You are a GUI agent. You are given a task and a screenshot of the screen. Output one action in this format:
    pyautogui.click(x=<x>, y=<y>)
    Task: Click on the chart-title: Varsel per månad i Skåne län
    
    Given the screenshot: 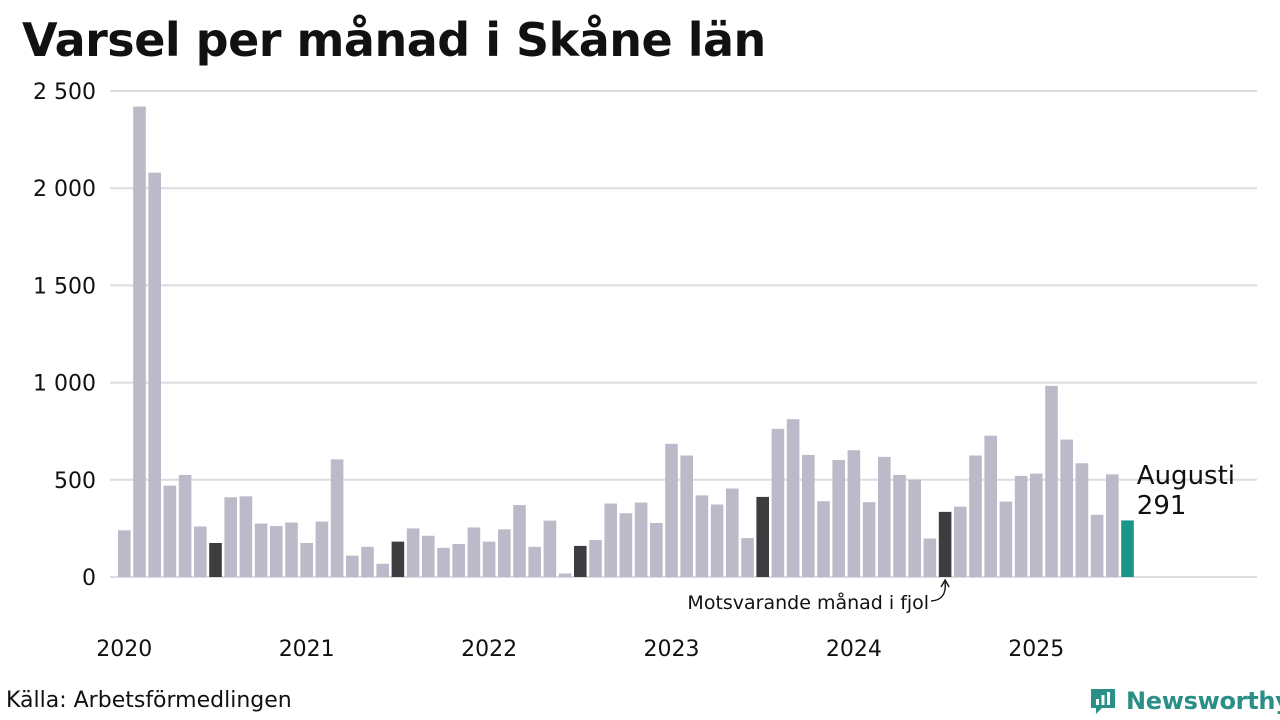 What is the action you would take?
    pyautogui.click(x=394, y=40)
    